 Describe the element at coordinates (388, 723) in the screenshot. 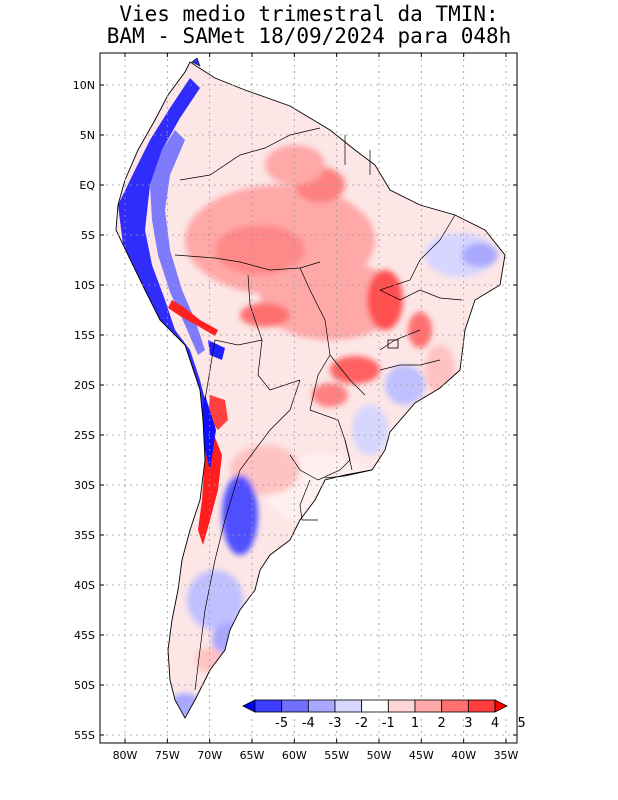

I see `colorbar-label: -1` at that location.